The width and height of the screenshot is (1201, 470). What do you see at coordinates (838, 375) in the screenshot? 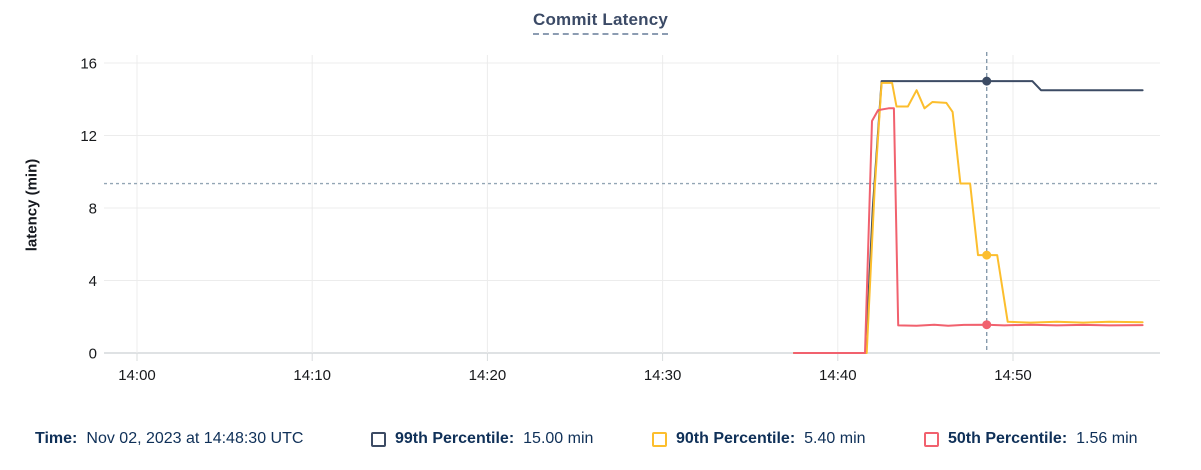
I see `x-tick-label: 14:40` at bounding box center [838, 375].